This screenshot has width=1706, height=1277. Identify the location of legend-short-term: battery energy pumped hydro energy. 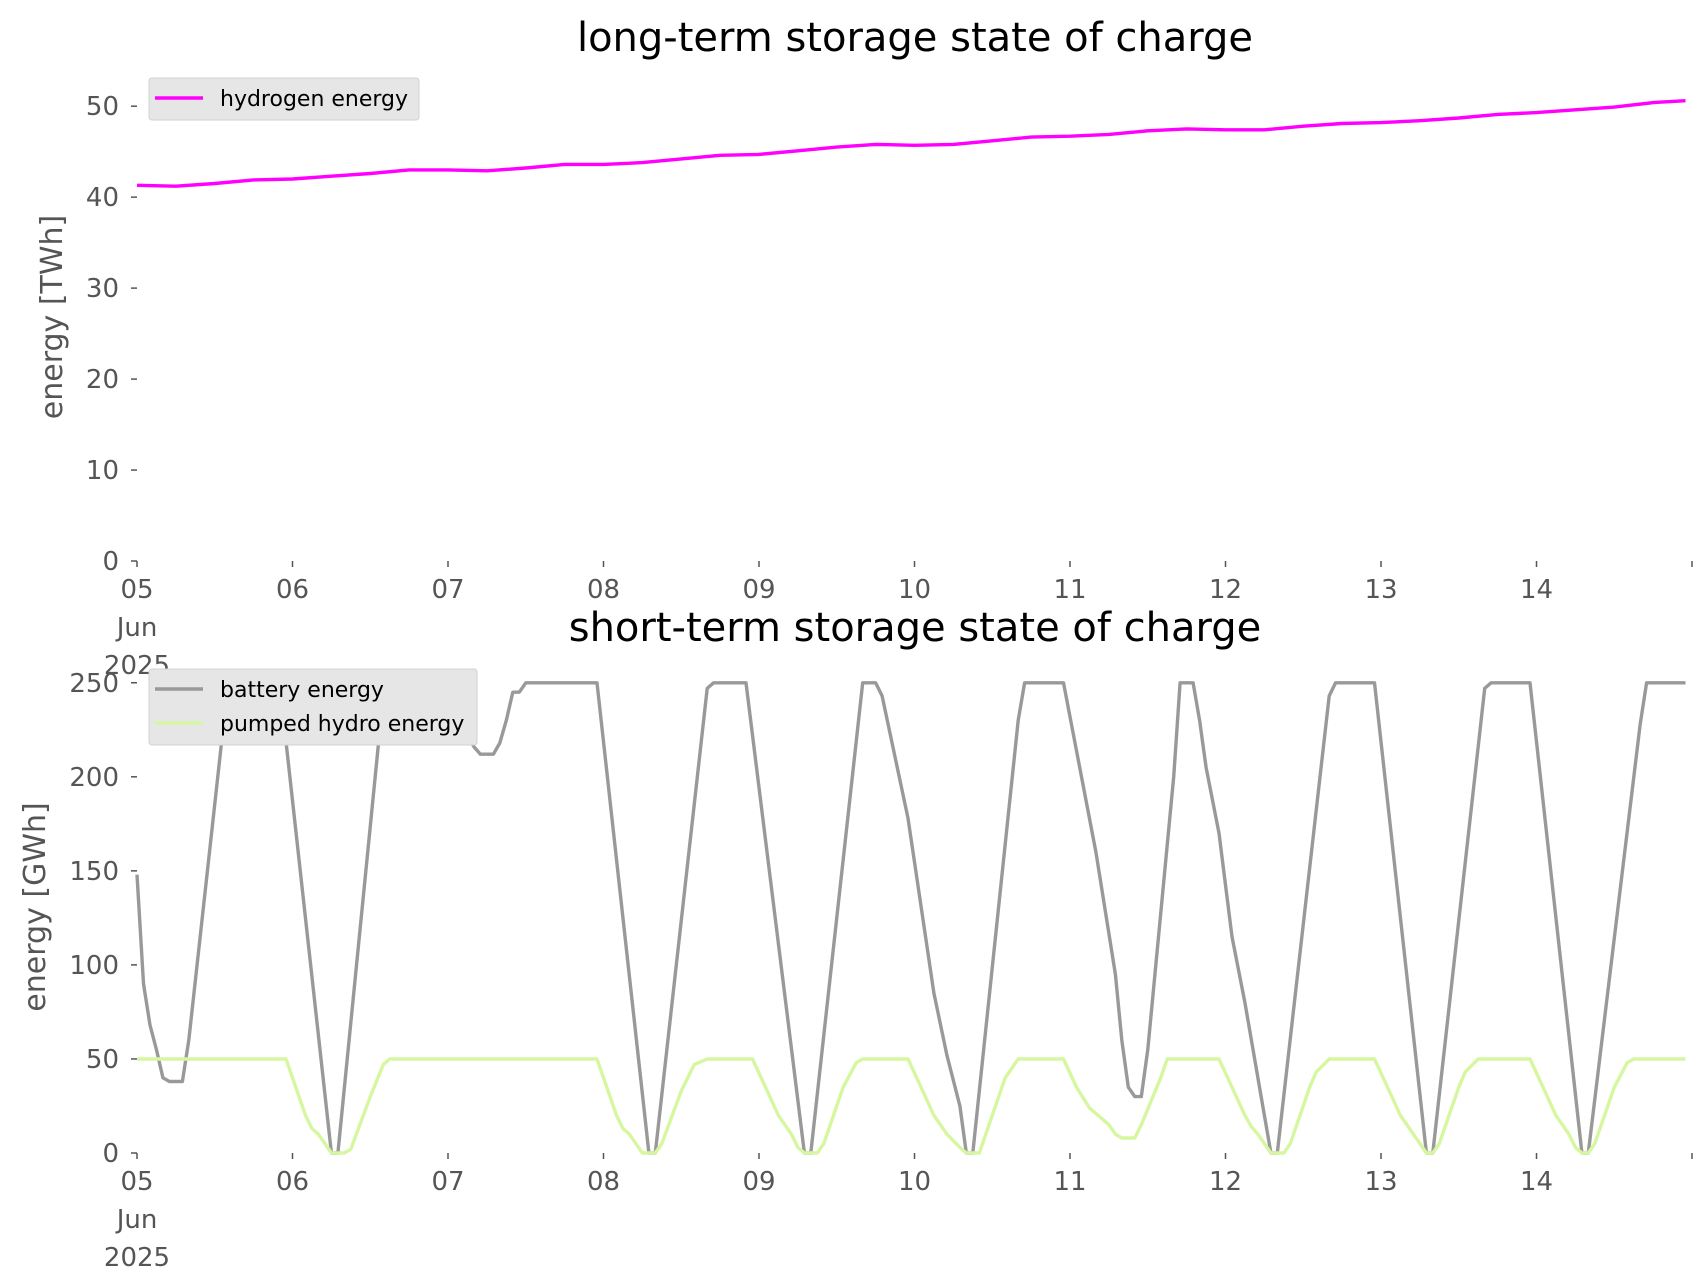
(313, 707).